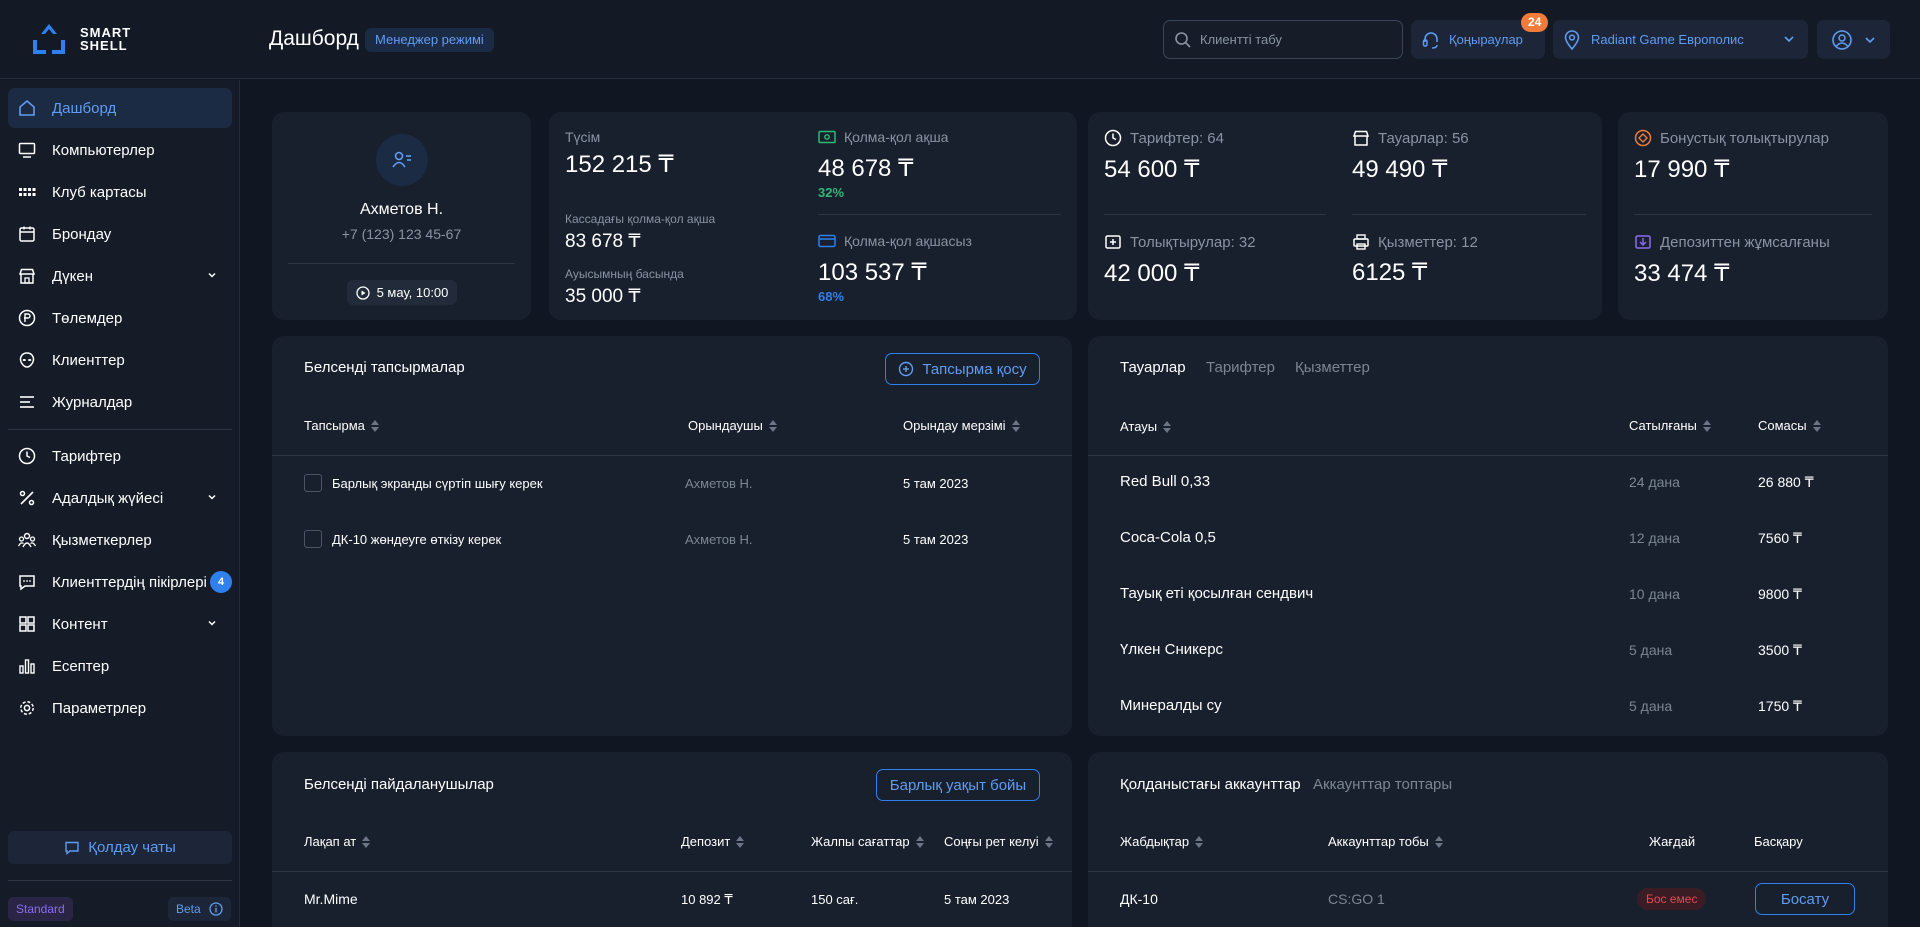  I want to click on add-task-button: Тапсырма қосу, so click(962, 369).